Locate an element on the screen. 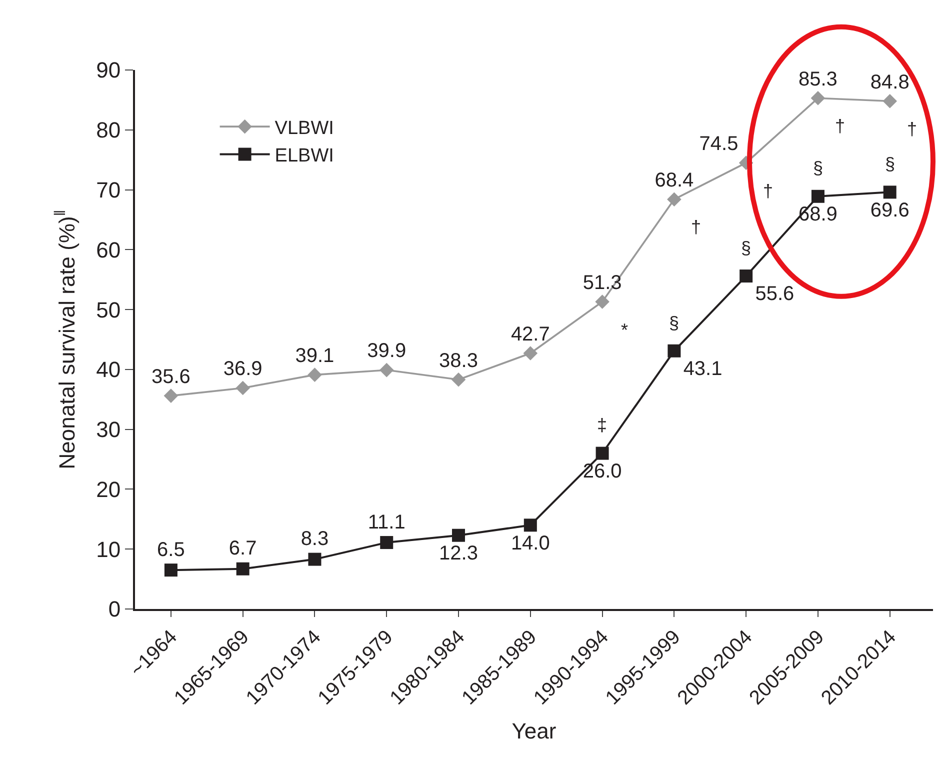  annotation: ‡ is located at coordinates (602, 425).